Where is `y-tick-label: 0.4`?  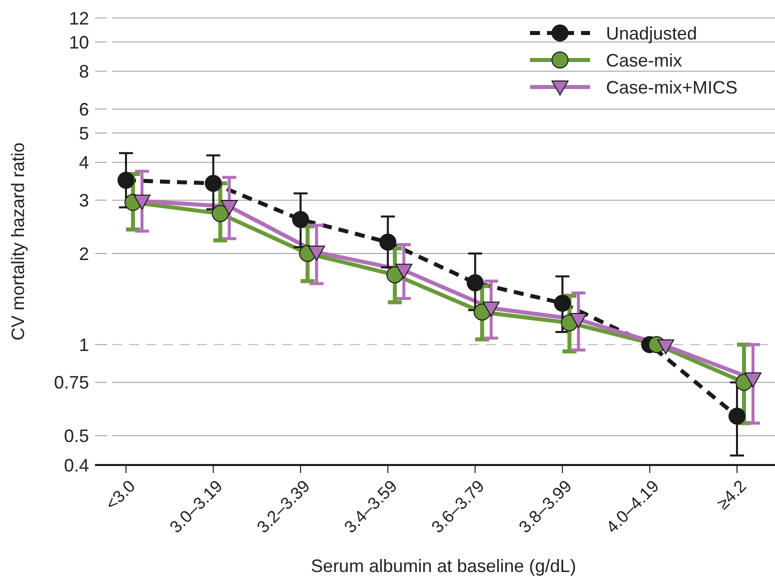 y-tick-label: 0.4 is located at coordinates (76, 465).